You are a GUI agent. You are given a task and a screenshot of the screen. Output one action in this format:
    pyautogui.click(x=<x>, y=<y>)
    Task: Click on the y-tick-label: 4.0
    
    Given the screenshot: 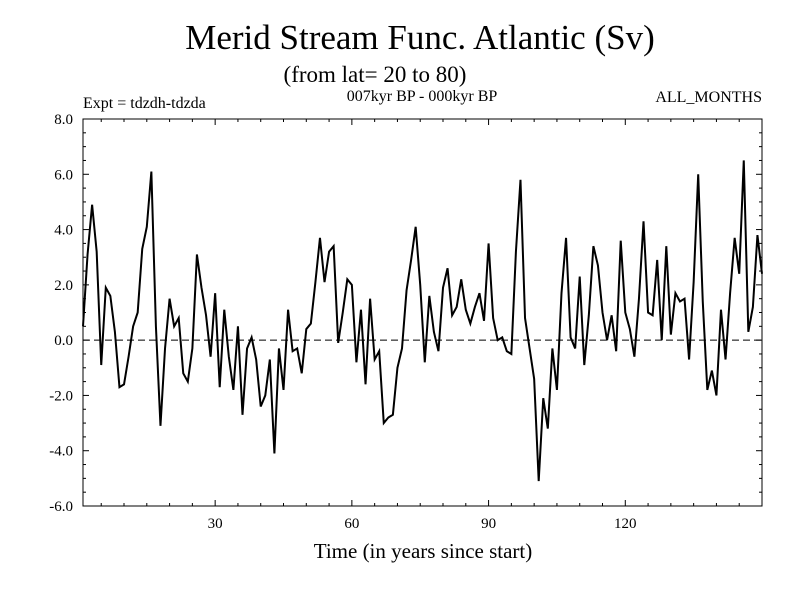 What is the action you would take?
    pyautogui.click(x=63, y=231)
    